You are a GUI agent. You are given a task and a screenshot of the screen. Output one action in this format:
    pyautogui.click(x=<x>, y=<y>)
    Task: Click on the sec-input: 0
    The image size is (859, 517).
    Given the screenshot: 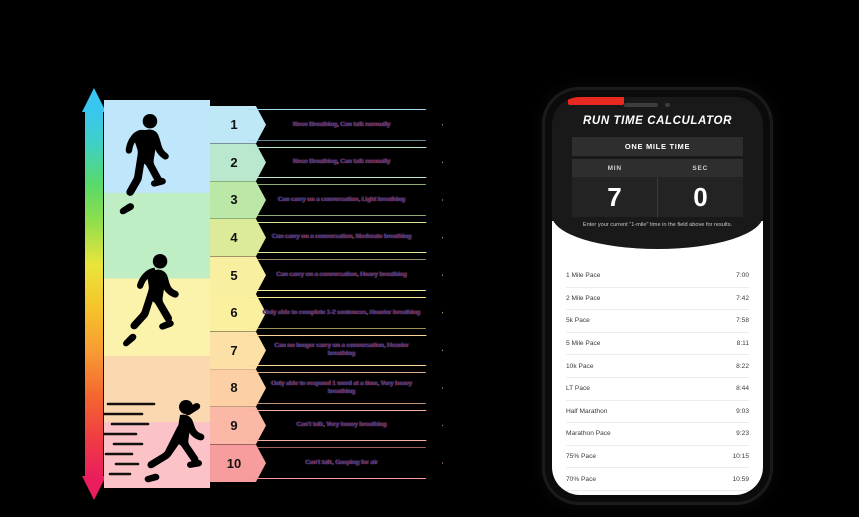 What is the action you would take?
    pyautogui.click(x=700, y=196)
    